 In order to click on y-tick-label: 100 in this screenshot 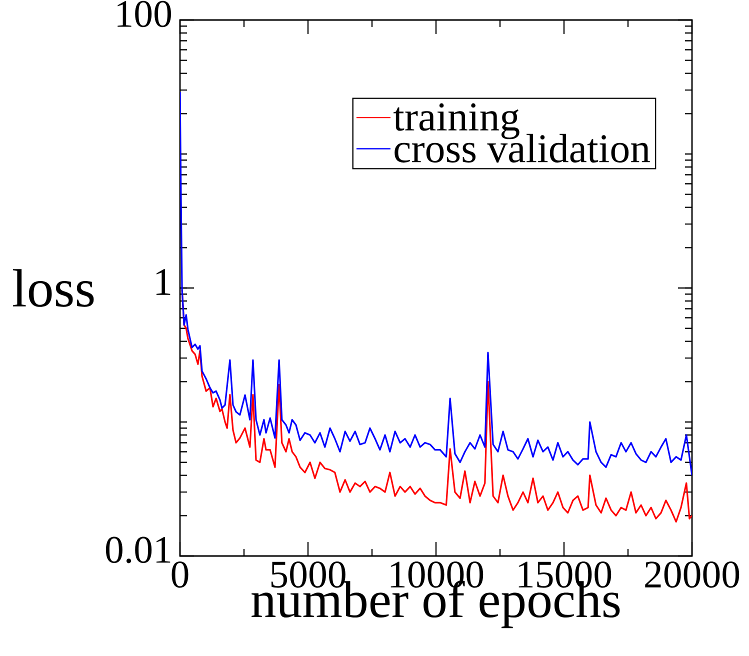, I will do `click(145, 14)`.